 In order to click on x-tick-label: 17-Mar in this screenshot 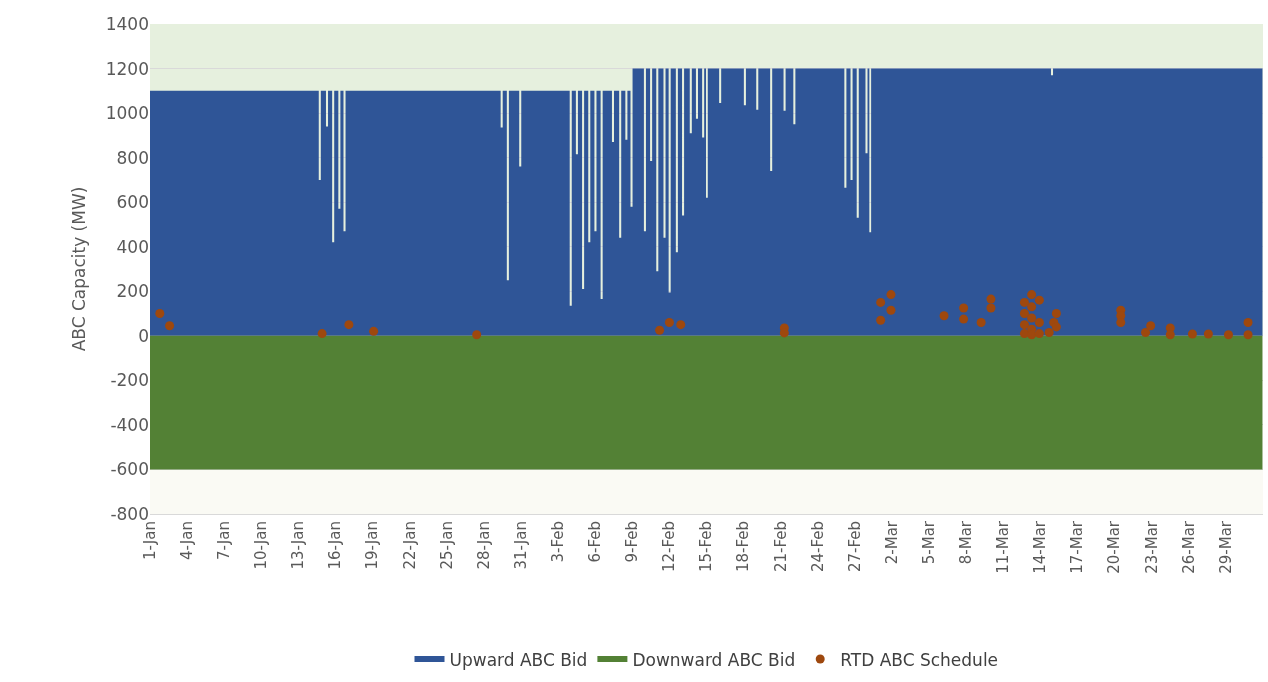, I will do `click(1077, 547)`.